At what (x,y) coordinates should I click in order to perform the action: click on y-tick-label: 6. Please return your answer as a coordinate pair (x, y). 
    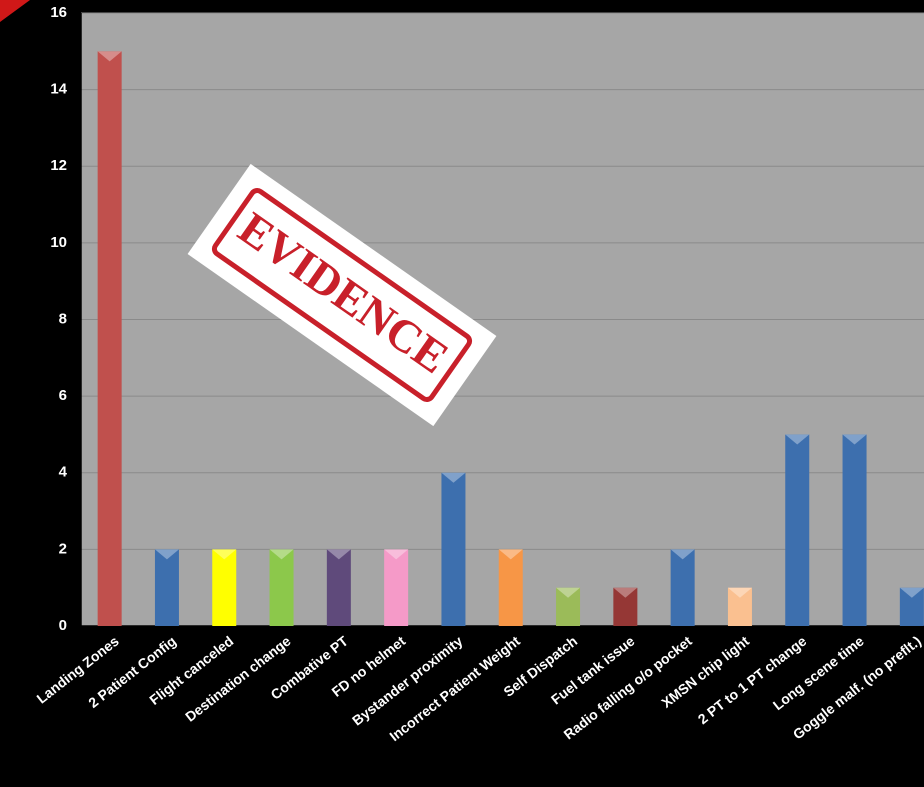
    Looking at the image, I should click on (63, 395).